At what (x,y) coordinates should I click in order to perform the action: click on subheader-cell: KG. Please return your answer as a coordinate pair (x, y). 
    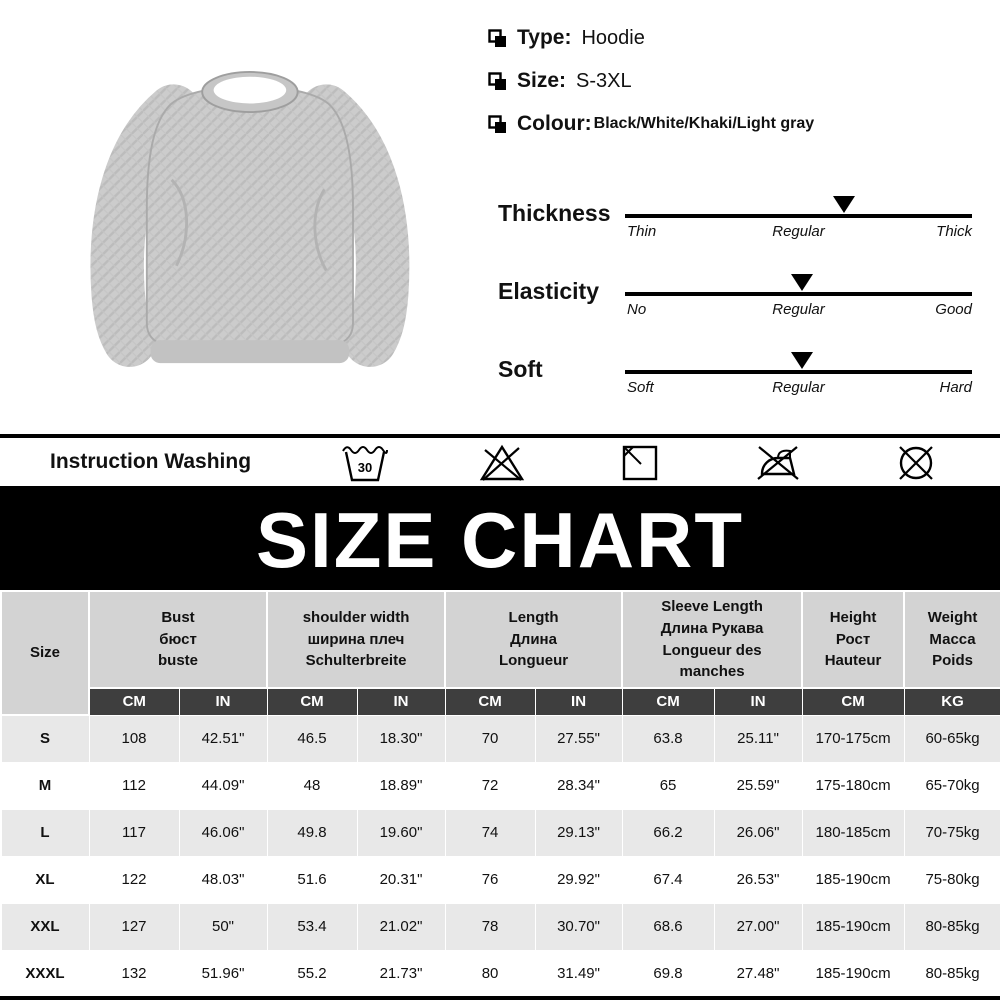
    Looking at the image, I should click on (951, 701).